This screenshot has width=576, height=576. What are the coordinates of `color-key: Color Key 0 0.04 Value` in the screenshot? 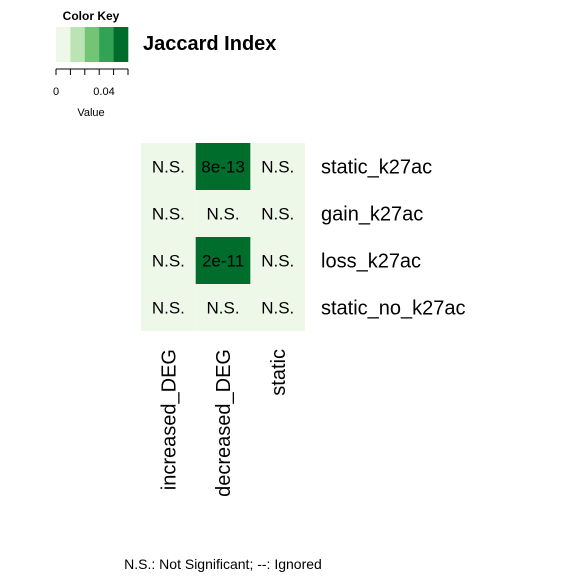 It's located at (91, 64).